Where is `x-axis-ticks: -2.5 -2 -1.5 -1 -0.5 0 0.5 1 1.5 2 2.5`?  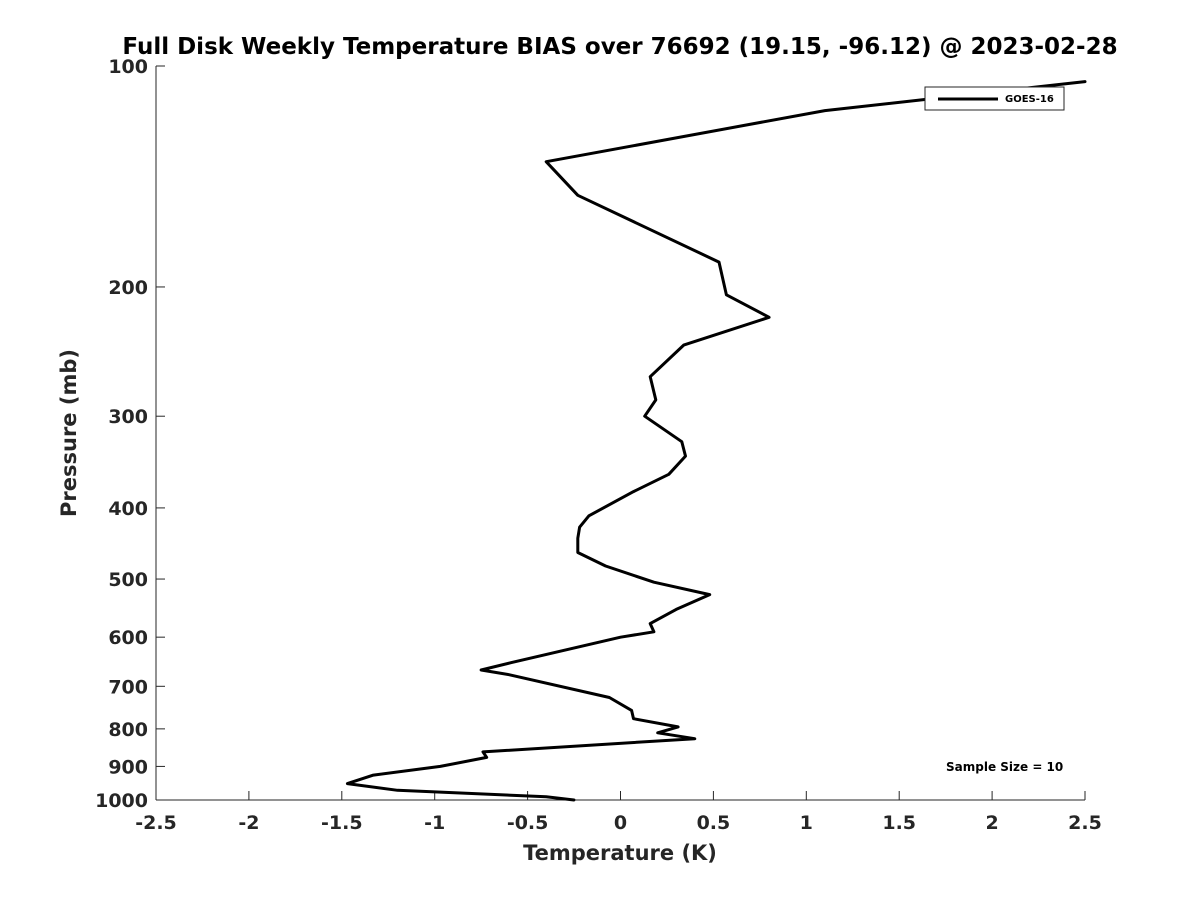 x-axis-ticks: -2.5 -2 -1.5 -1 -0.5 0 0.5 1 1.5 2 2.5 is located at coordinates (618, 812).